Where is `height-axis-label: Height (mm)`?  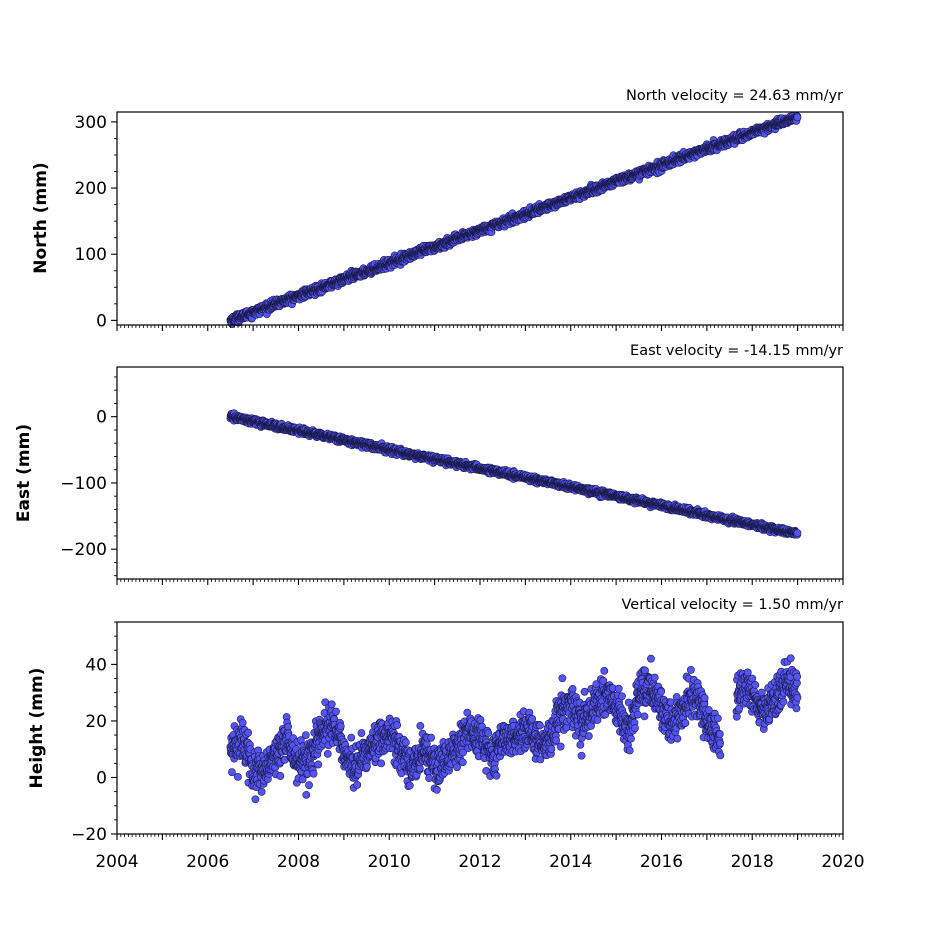
height-axis-label: Height (mm) is located at coordinates (37, 728).